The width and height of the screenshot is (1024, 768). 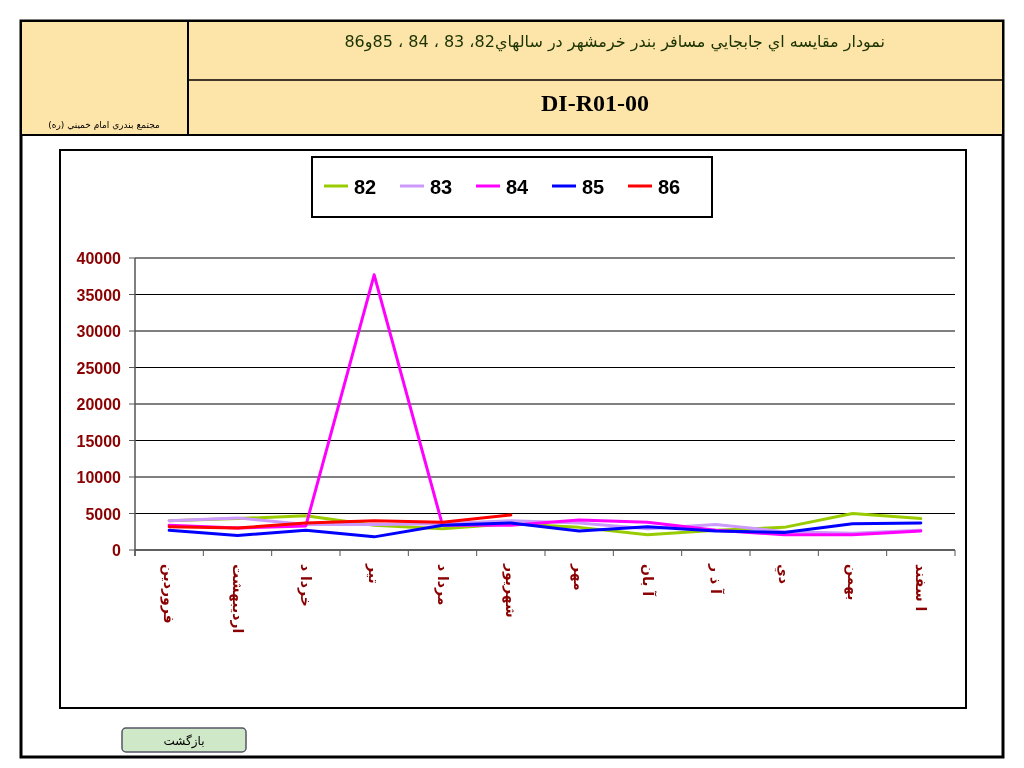 What do you see at coordinates (374, 573) in the screenshot?
I see `x-tick-label: تير` at bounding box center [374, 573].